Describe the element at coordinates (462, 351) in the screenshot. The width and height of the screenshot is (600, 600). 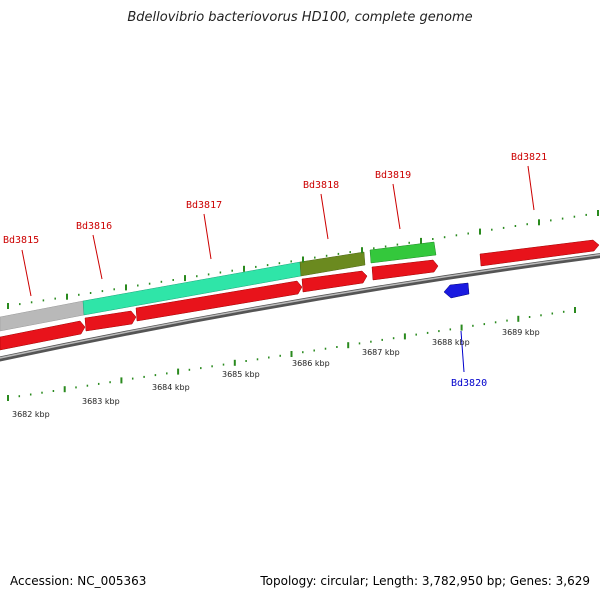
I see `connector-bd3820` at that location.